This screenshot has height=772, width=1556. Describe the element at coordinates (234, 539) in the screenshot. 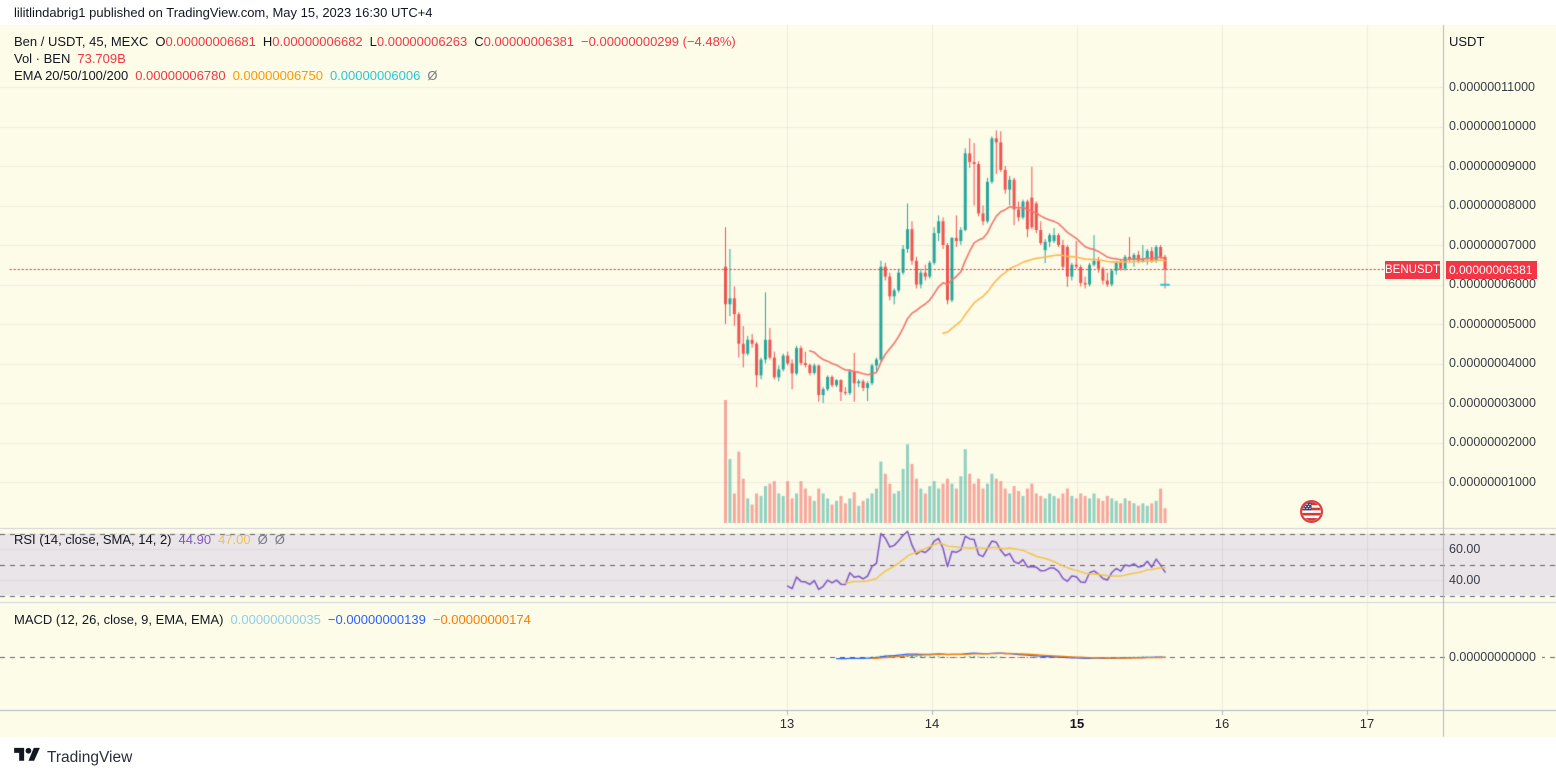

I see `legend-rsi-value-1: 47.00` at that location.